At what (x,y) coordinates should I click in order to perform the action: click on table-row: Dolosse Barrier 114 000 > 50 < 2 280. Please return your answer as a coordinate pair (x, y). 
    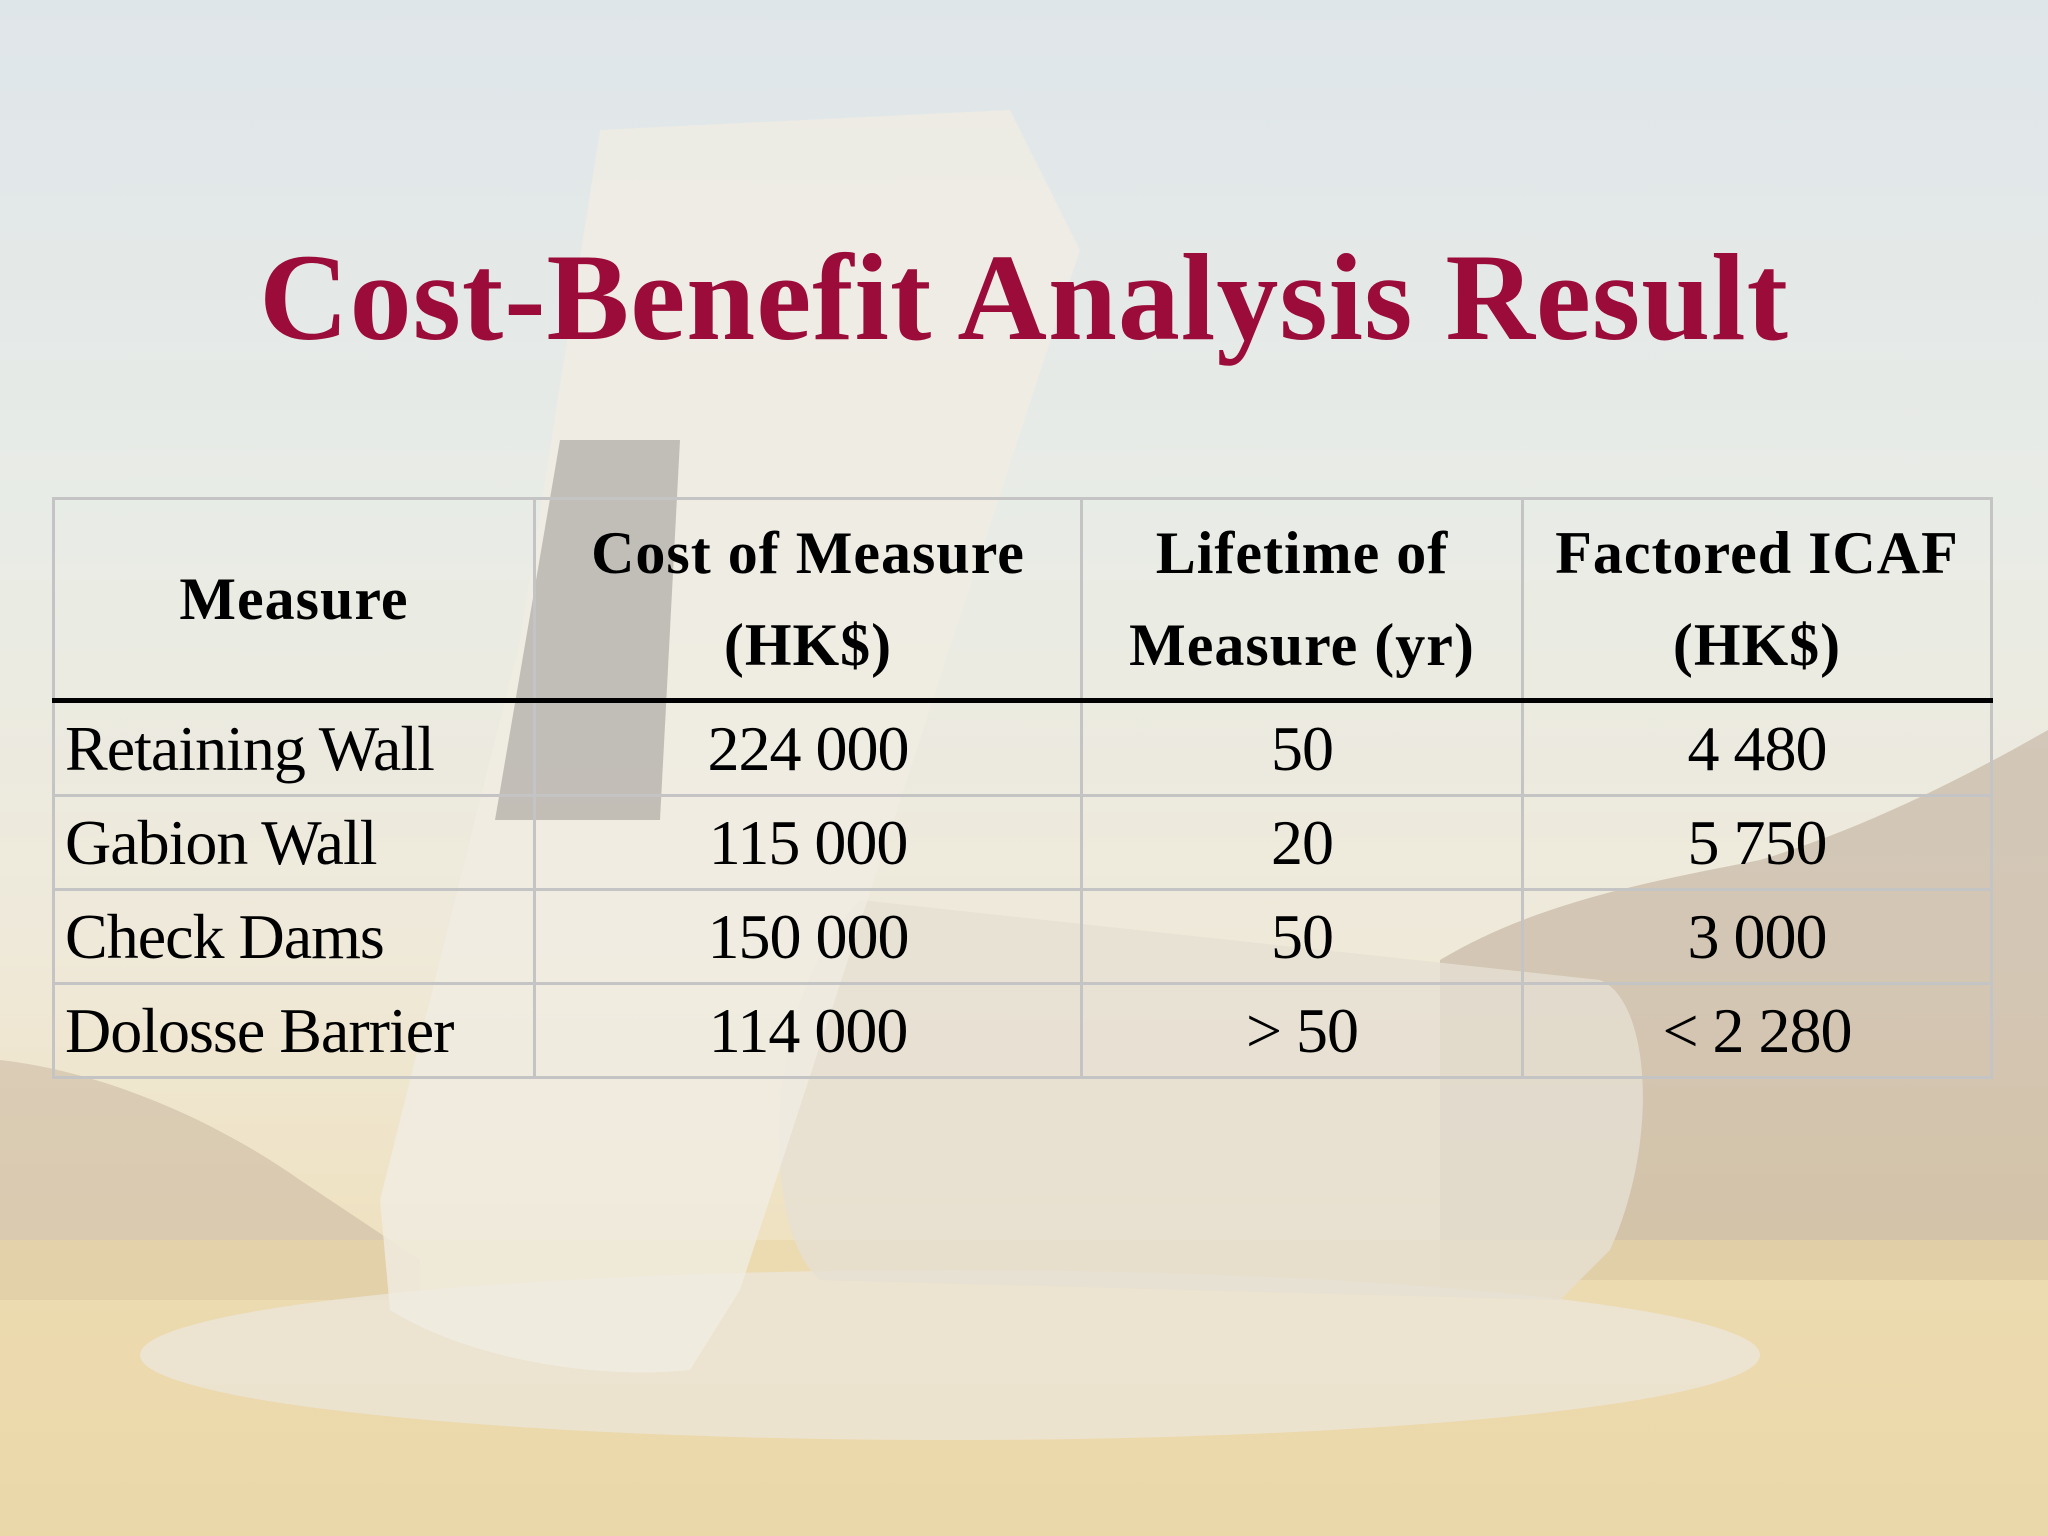
    Looking at the image, I should click on (1022, 1030).